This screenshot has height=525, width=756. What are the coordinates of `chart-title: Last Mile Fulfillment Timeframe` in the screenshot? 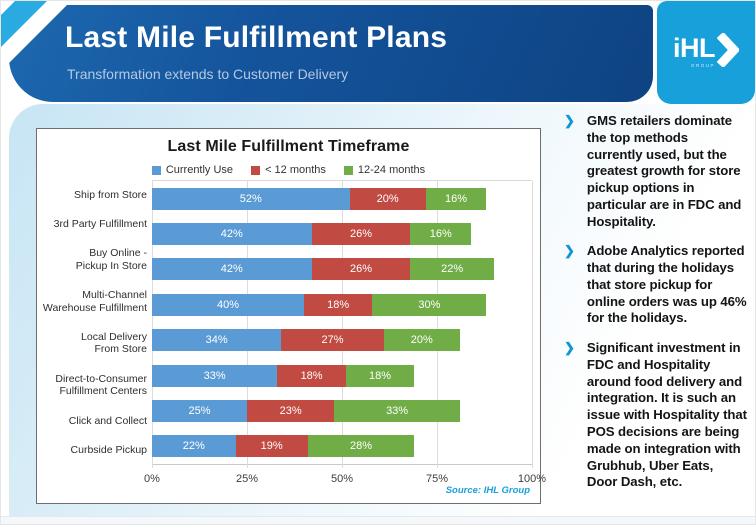 It's located at (288, 146).